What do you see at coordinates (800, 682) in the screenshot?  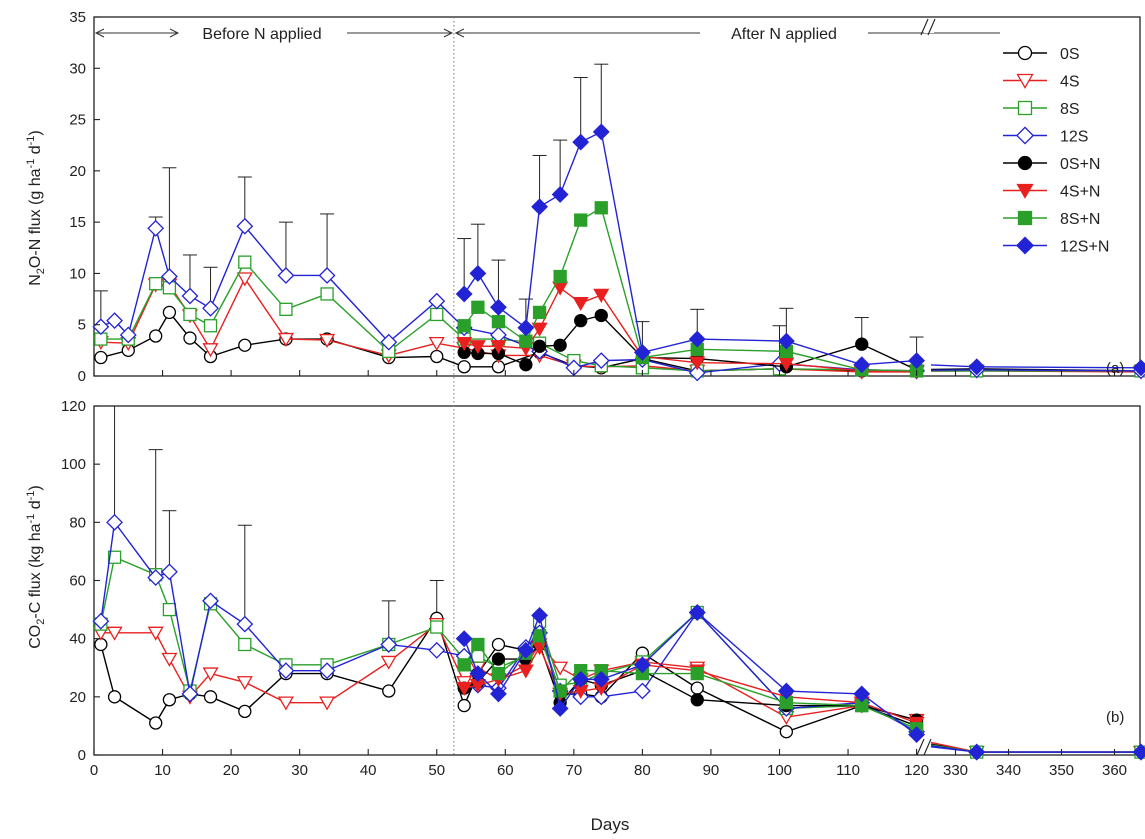 I see `series-b-12s-plus-n` at bounding box center [800, 682].